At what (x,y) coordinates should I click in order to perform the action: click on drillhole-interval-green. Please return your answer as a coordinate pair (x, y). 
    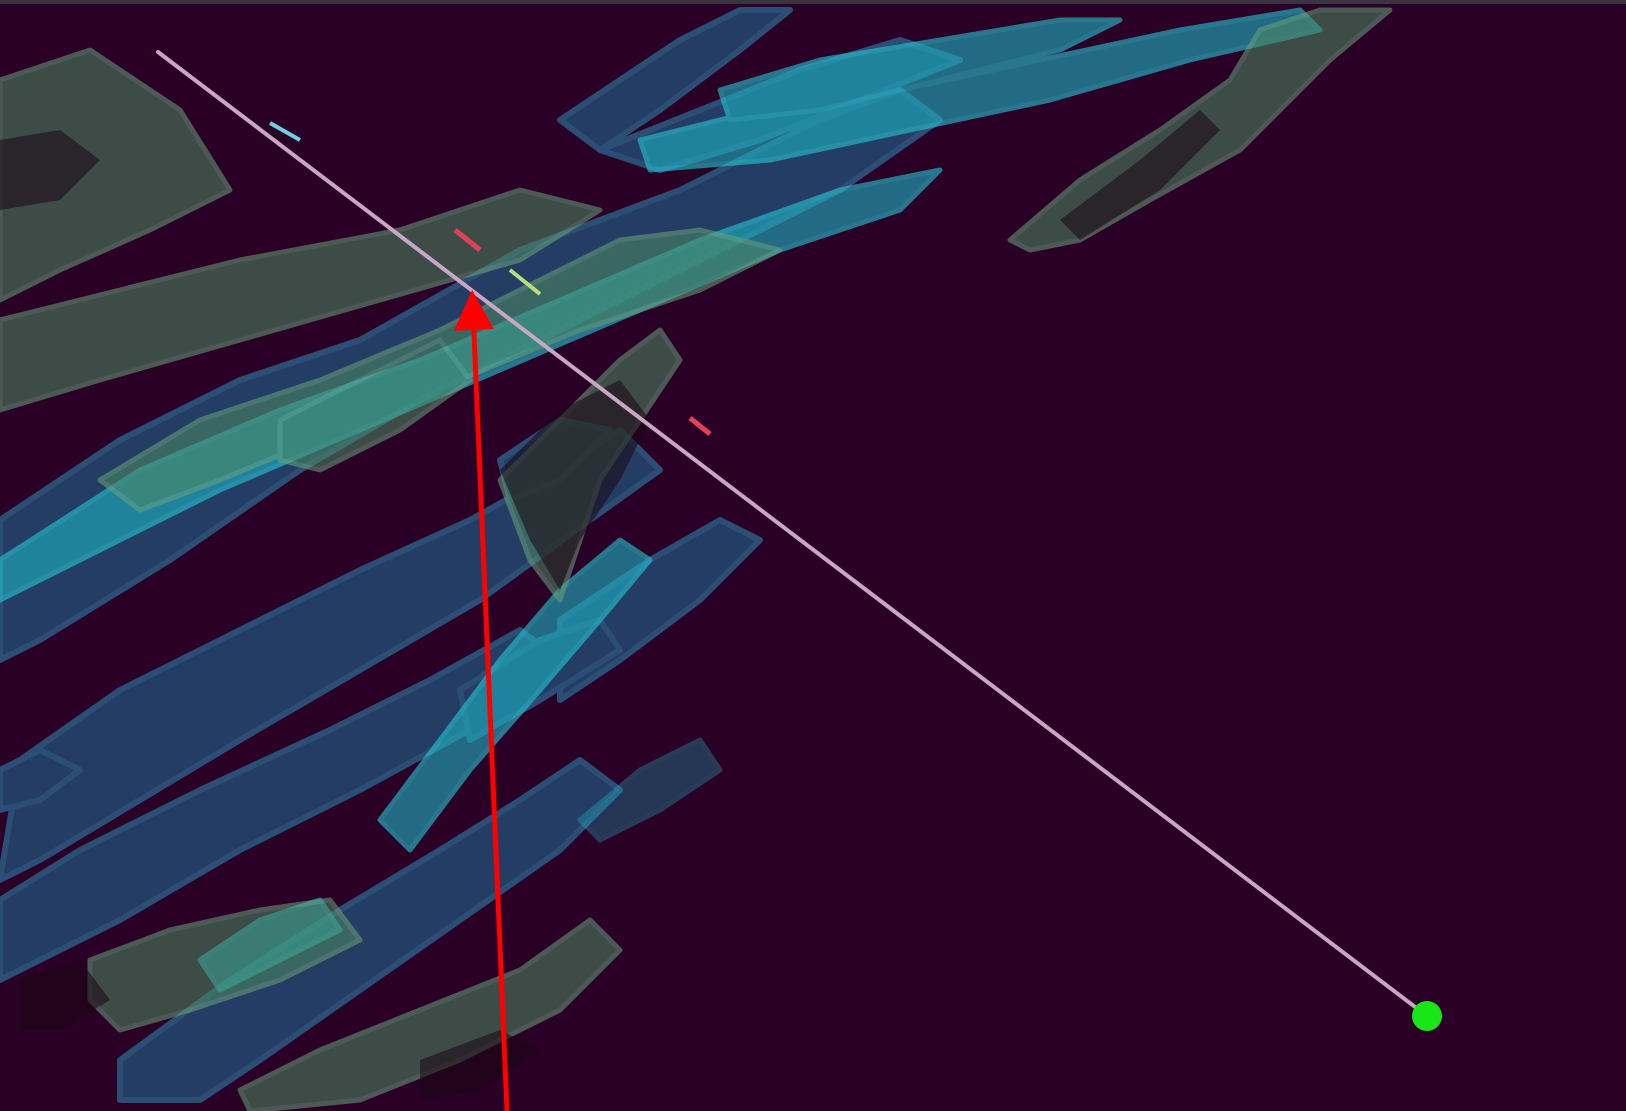
    Looking at the image, I should click on (525, 282).